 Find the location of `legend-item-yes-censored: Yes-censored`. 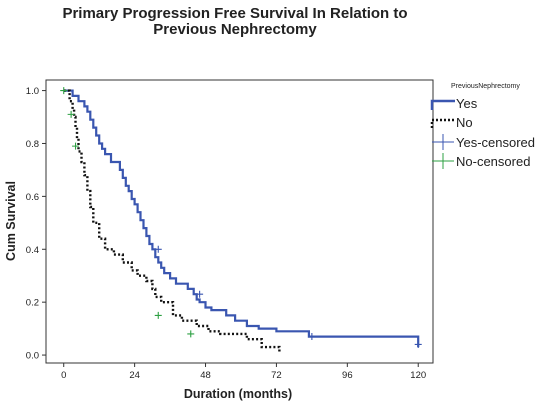

legend-item-yes-censored: Yes-censored is located at coordinates (483, 142).